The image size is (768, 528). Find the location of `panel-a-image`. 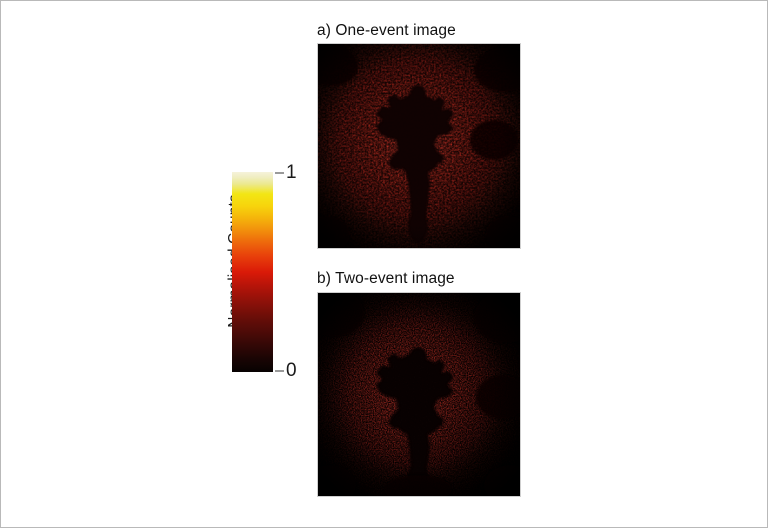

panel-a-image is located at coordinates (419, 146).